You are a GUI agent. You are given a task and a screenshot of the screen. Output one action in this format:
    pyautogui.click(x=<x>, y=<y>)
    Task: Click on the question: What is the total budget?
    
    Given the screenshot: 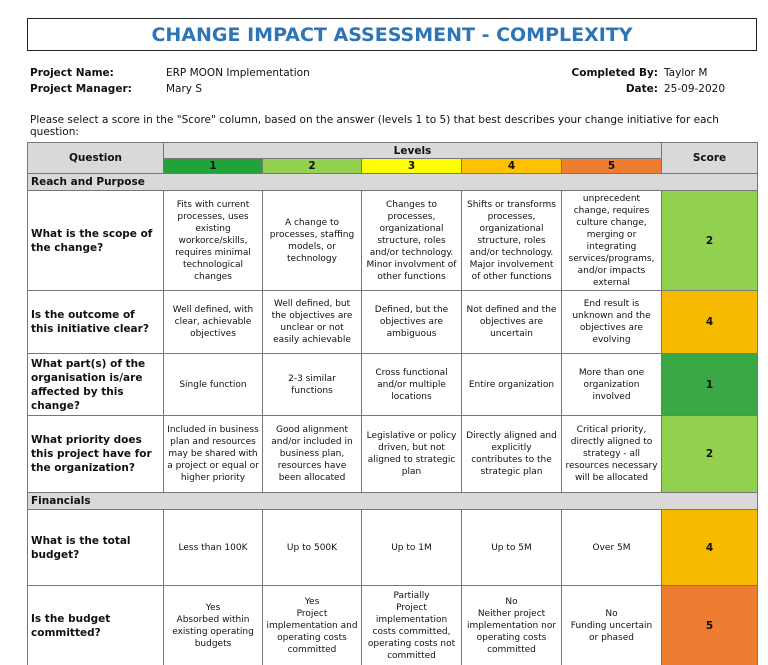 What is the action you would take?
    pyautogui.click(x=95, y=547)
    